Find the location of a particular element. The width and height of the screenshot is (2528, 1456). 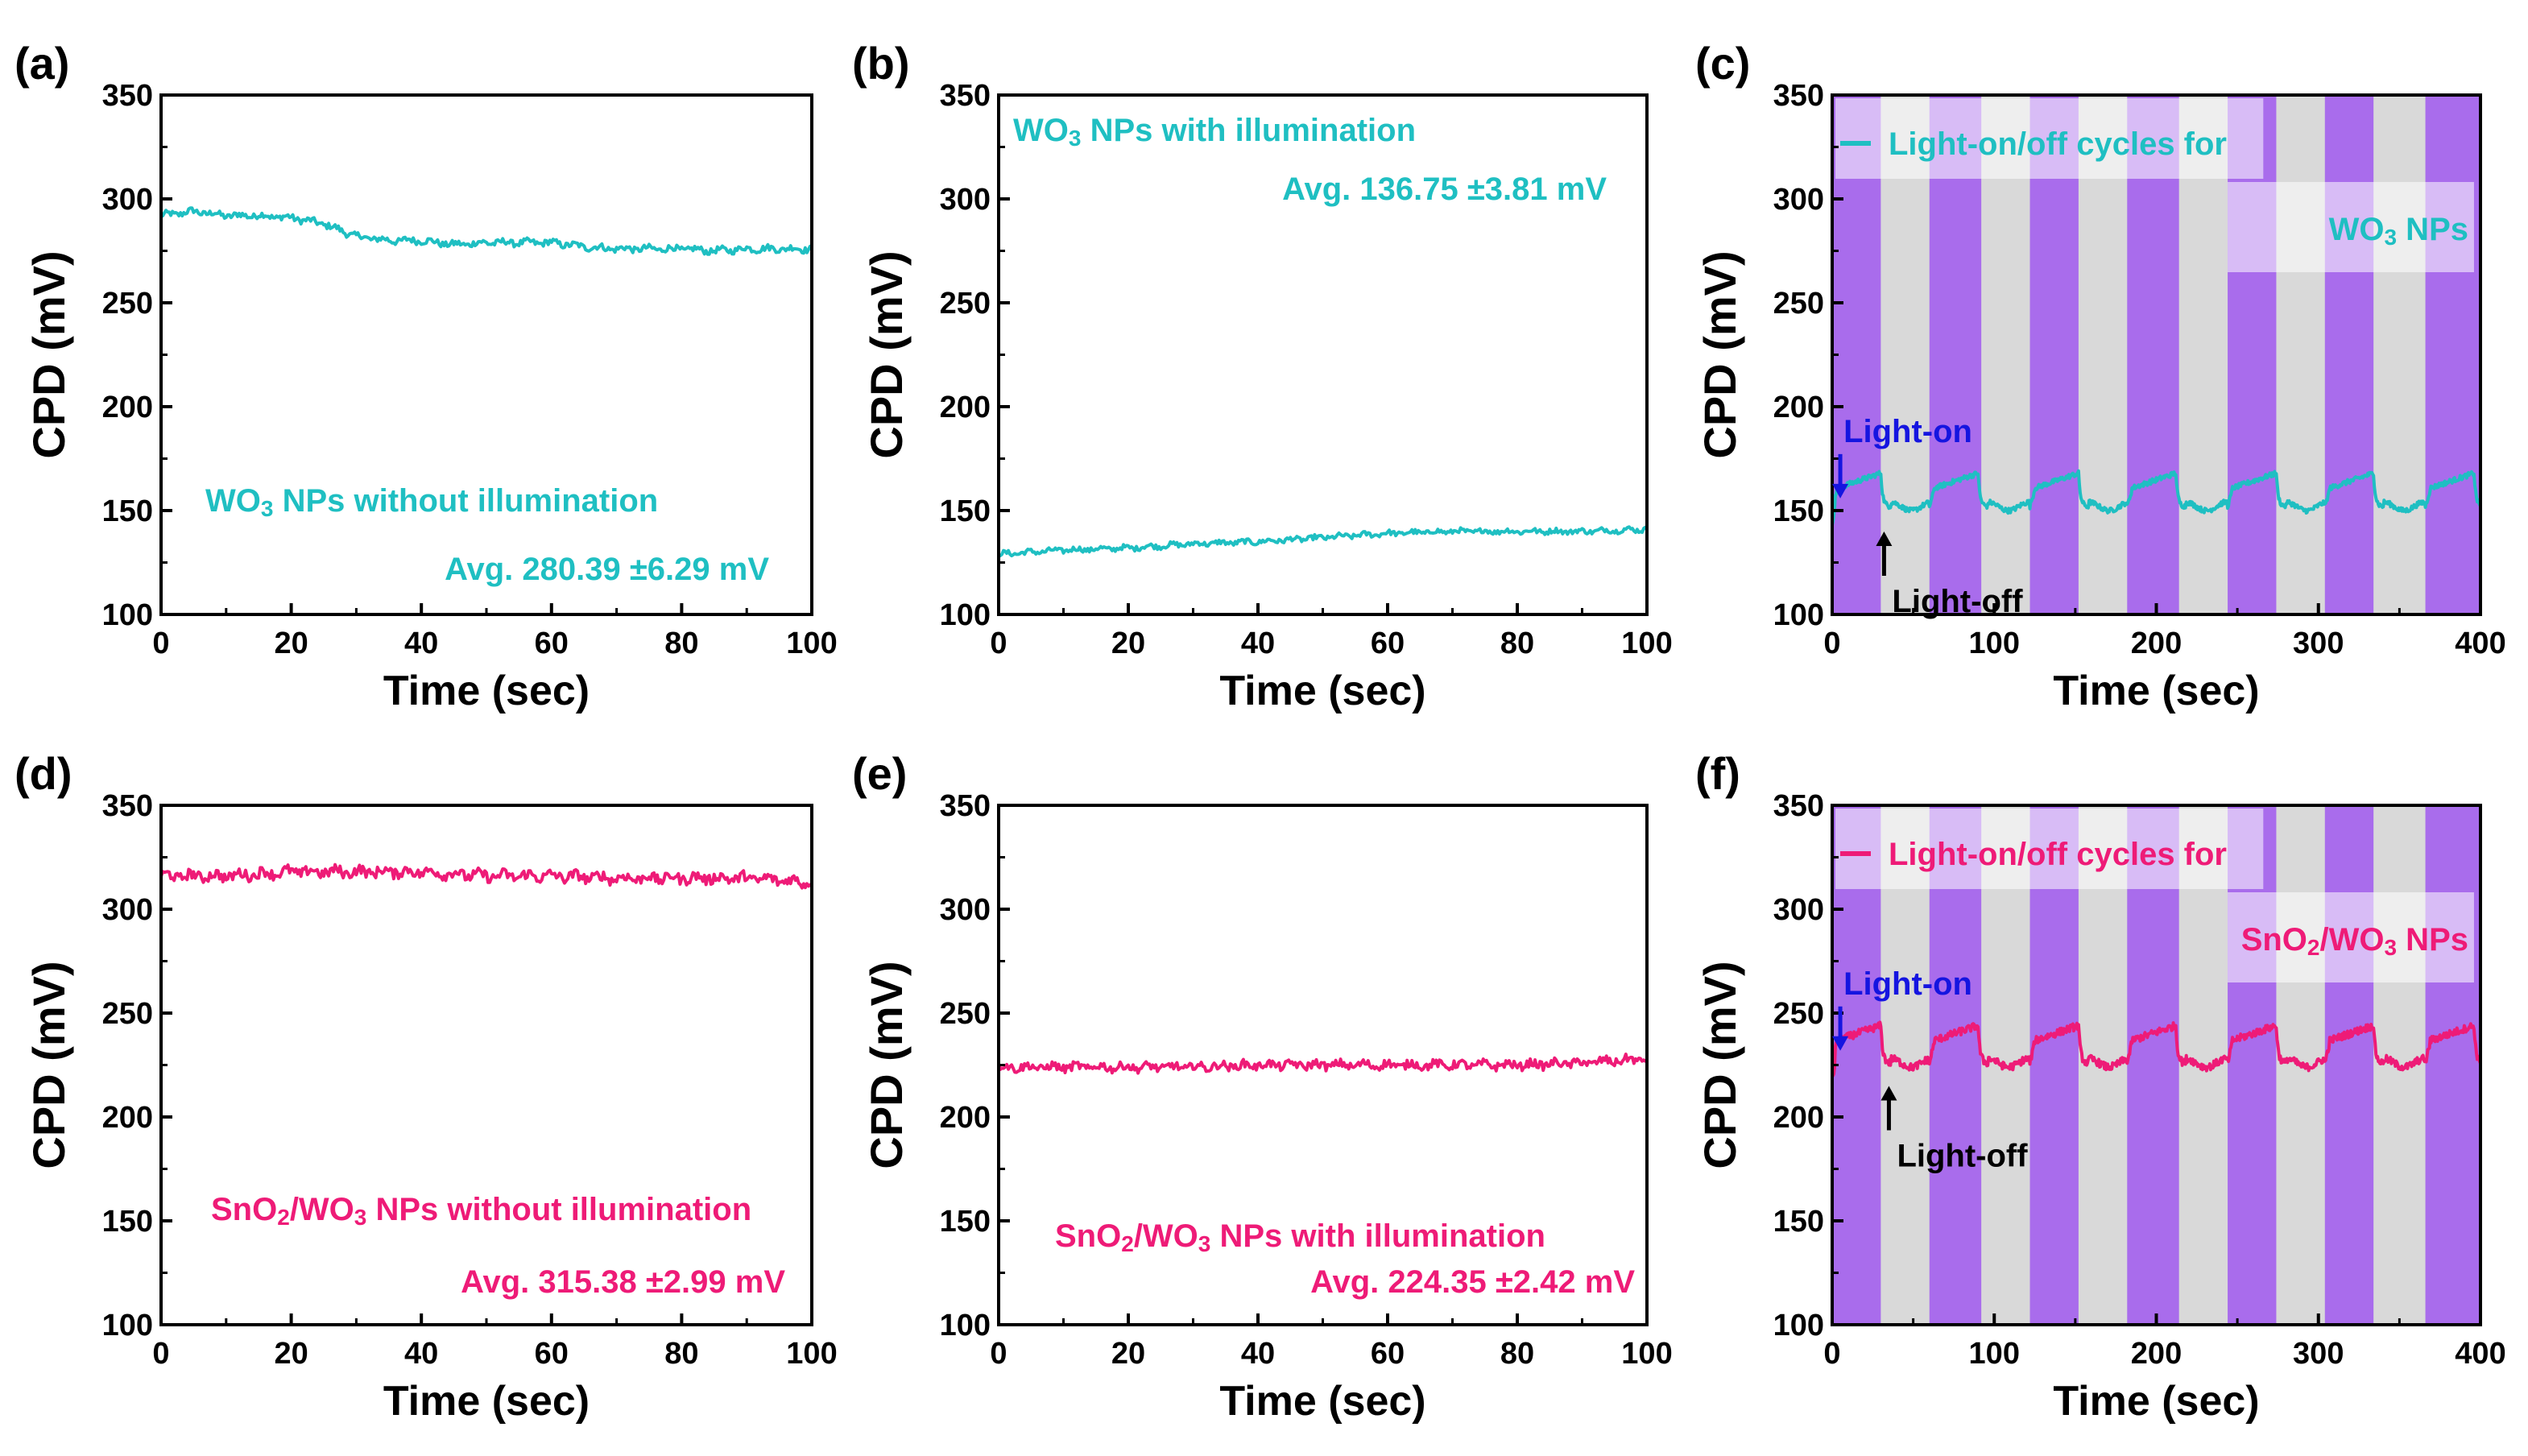

annotation: WO3 NPs with illumination is located at coordinates (1214, 132).